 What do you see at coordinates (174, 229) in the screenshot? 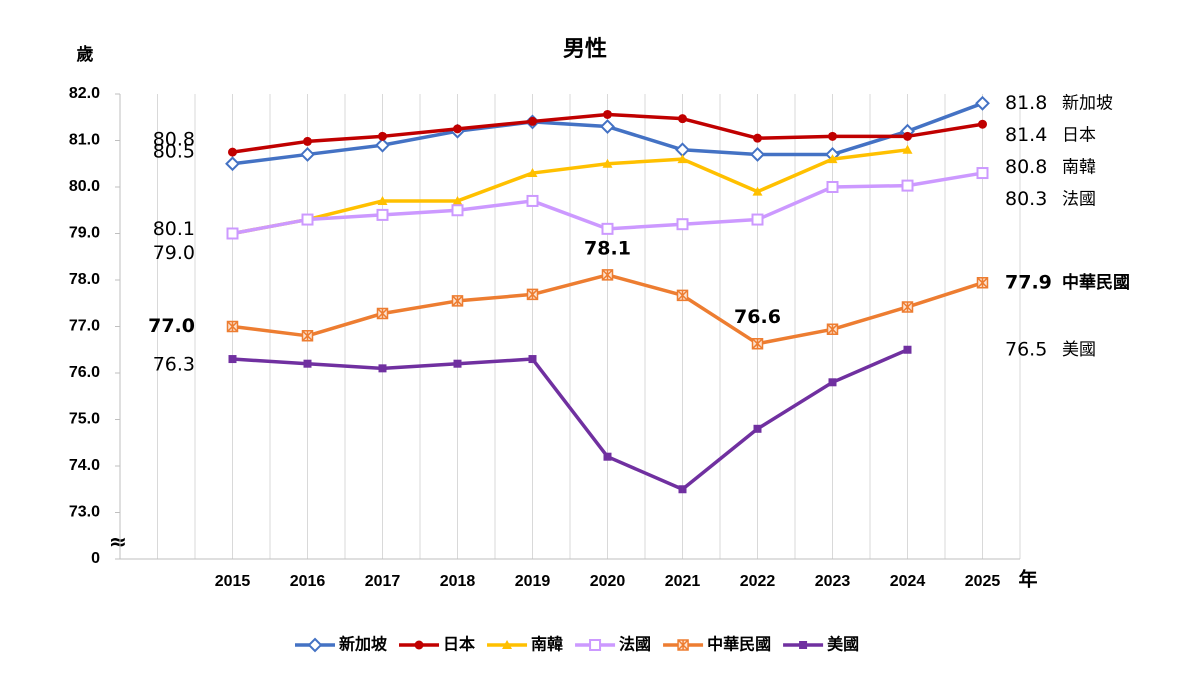
I see `annotation: 80.1` at bounding box center [174, 229].